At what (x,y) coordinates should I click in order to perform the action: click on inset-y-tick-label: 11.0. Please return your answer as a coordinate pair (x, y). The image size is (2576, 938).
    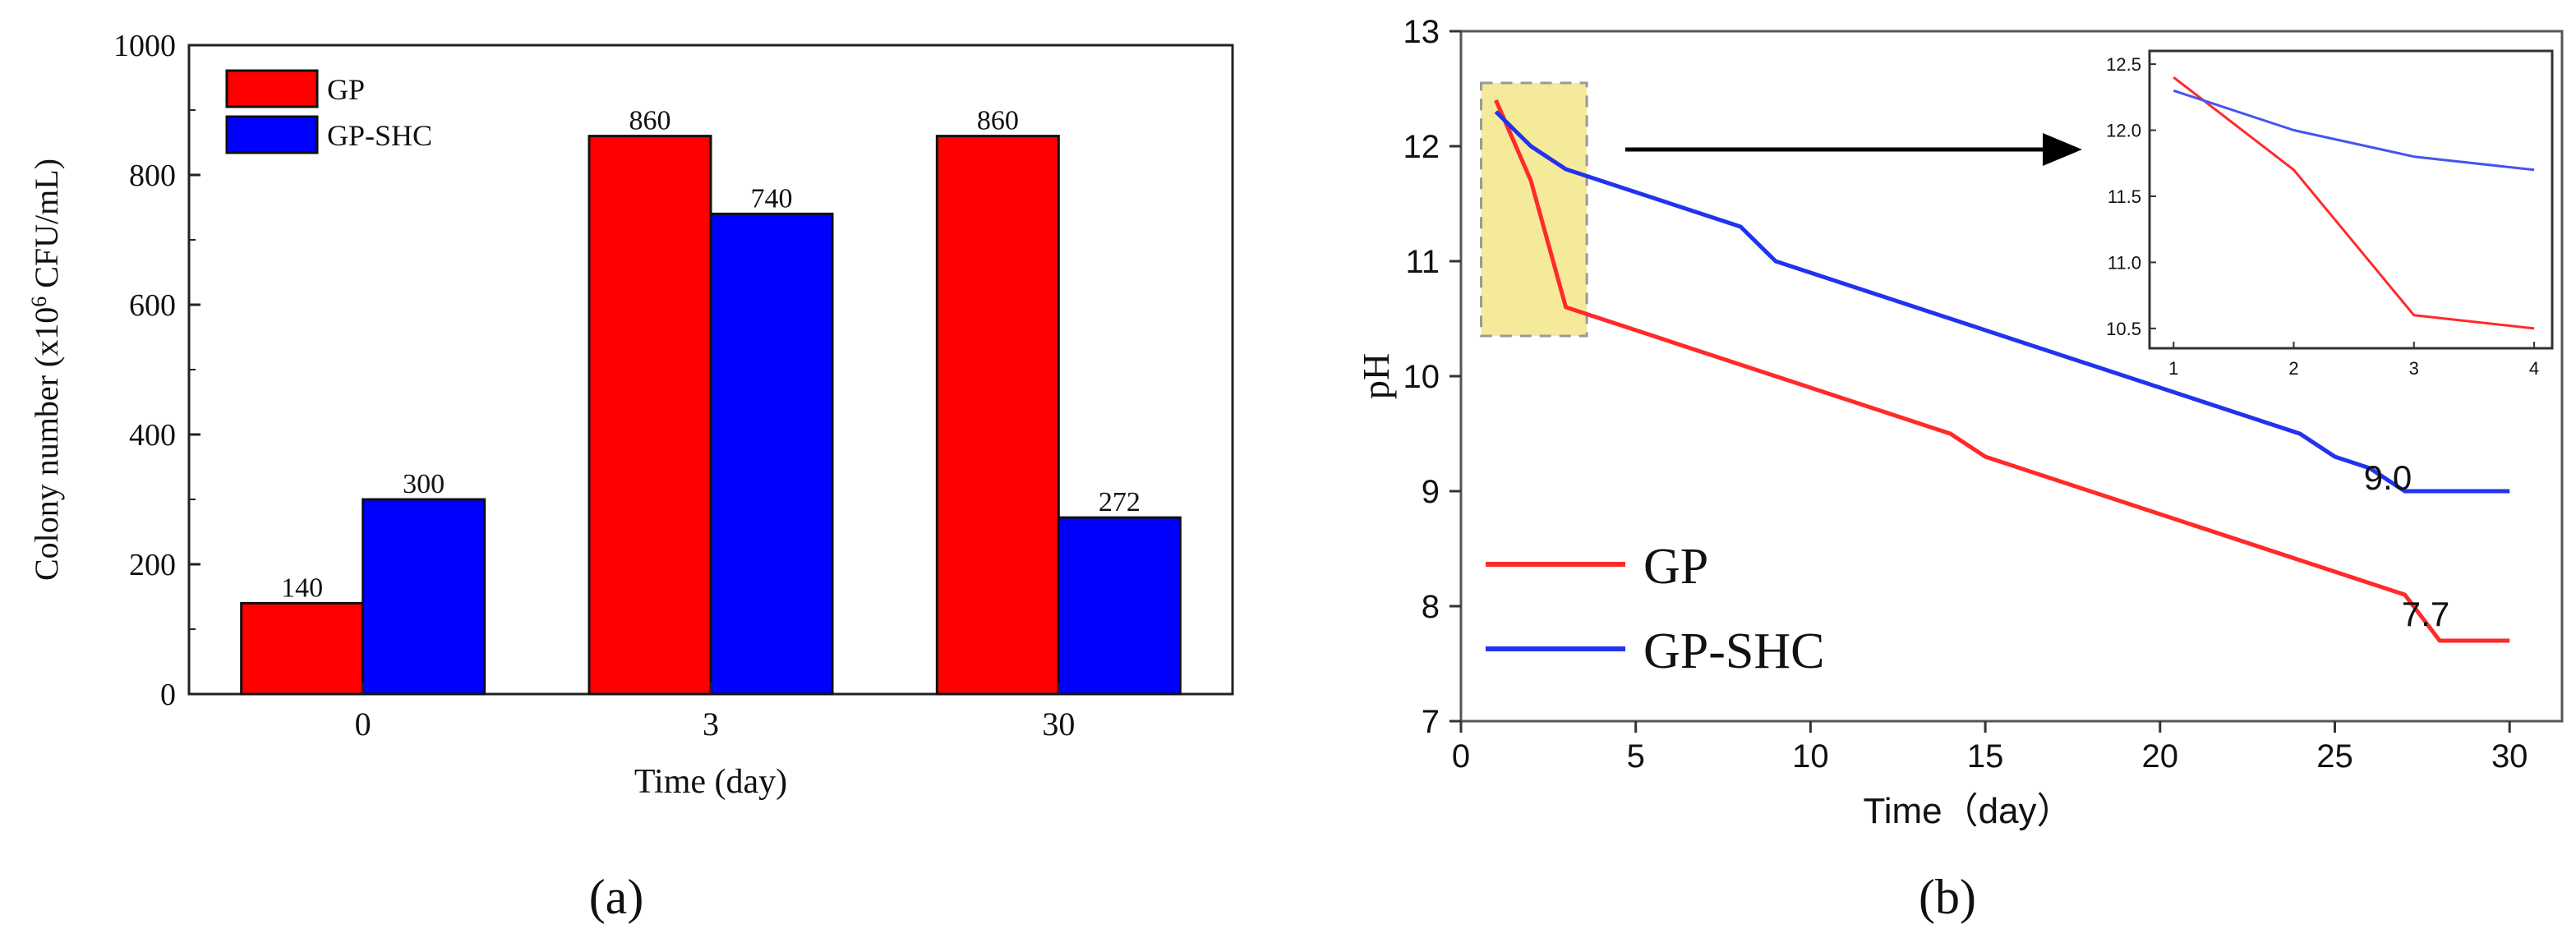
    Looking at the image, I should click on (2124, 262).